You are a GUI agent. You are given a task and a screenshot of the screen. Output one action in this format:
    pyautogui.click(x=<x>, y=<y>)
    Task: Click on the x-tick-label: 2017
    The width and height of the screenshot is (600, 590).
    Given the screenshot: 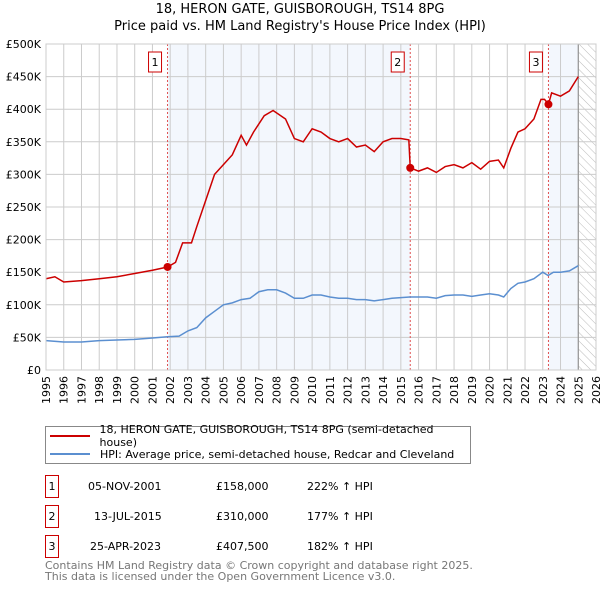 What is the action you would take?
    pyautogui.click(x=436, y=390)
    